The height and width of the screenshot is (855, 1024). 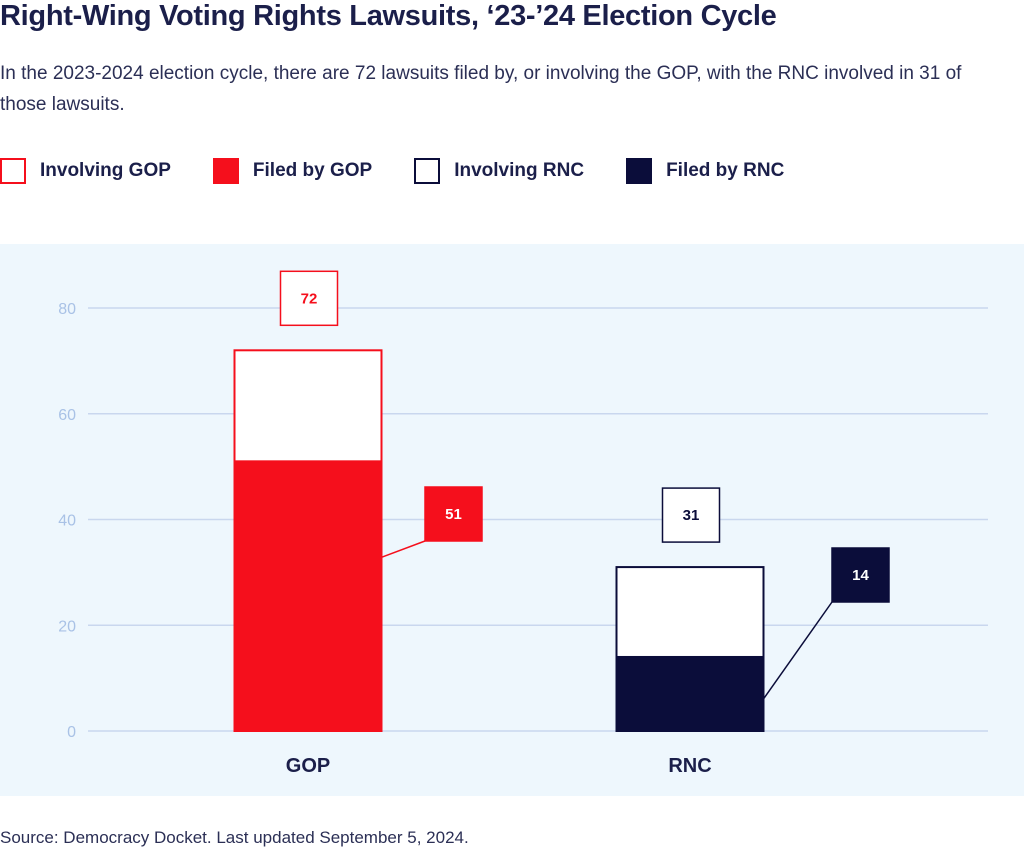 What do you see at coordinates (312, 170) in the screenshot?
I see `legend-label: Filed by GOP` at bounding box center [312, 170].